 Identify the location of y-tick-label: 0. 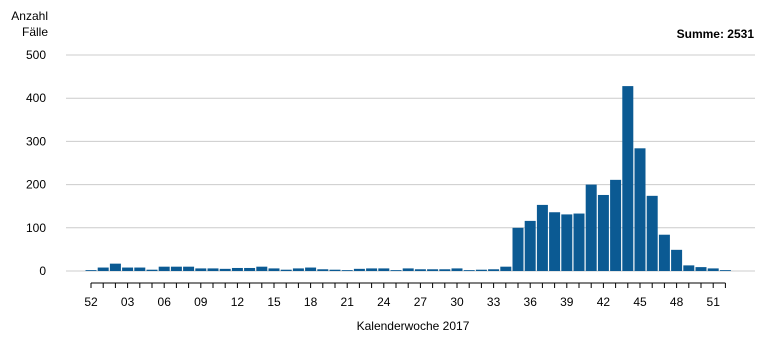
(42, 271).